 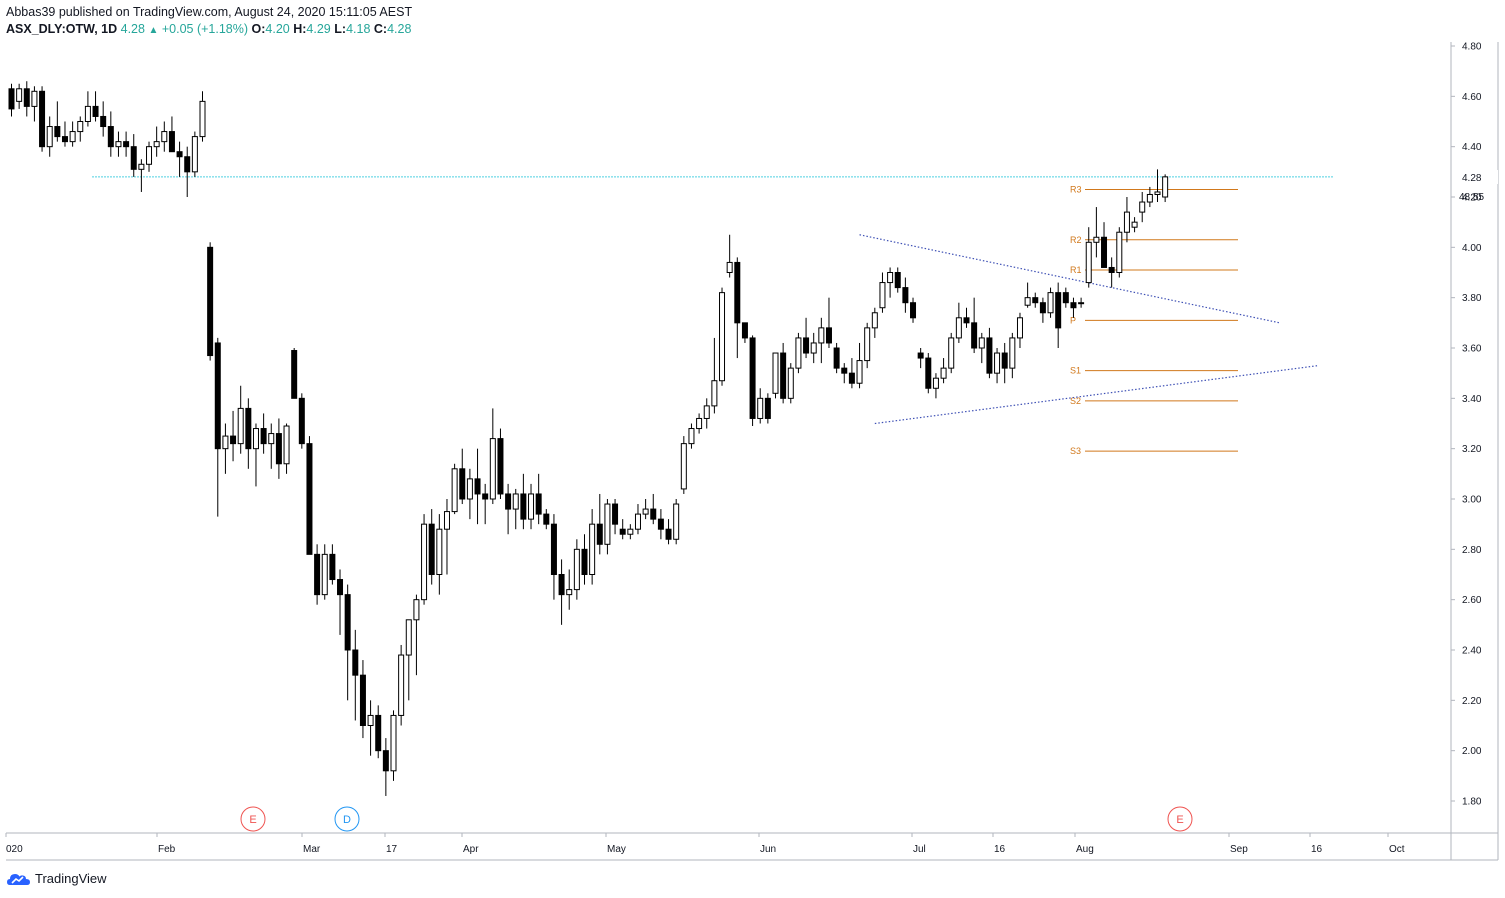 I want to click on event-marker: D, so click(x=347, y=819).